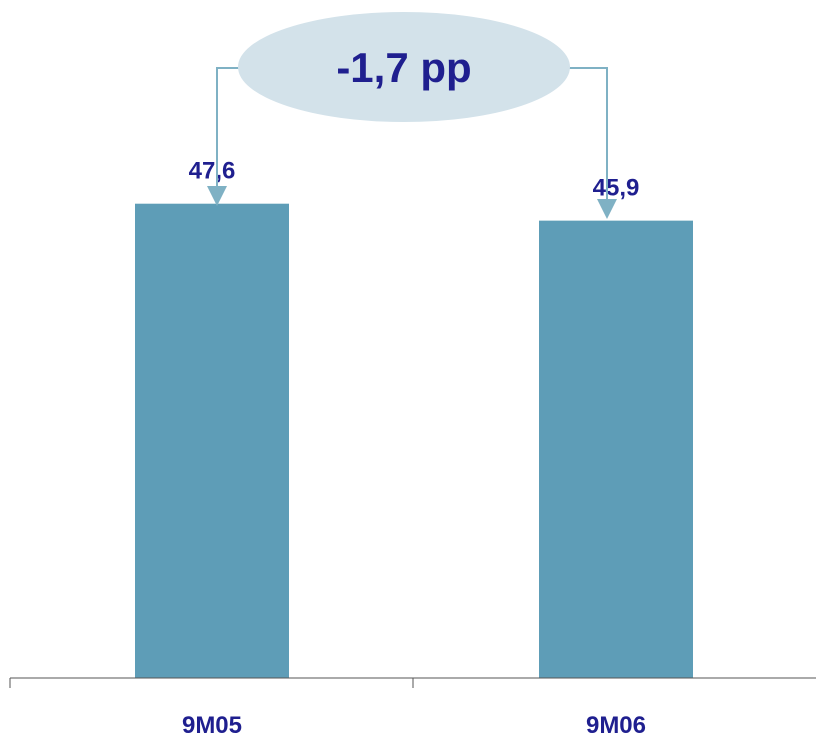 This screenshot has height=739, width=816. What do you see at coordinates (607, 209) in the screenshot?
I see `right-arrowhead-icon` at bounding box center [607, 209].